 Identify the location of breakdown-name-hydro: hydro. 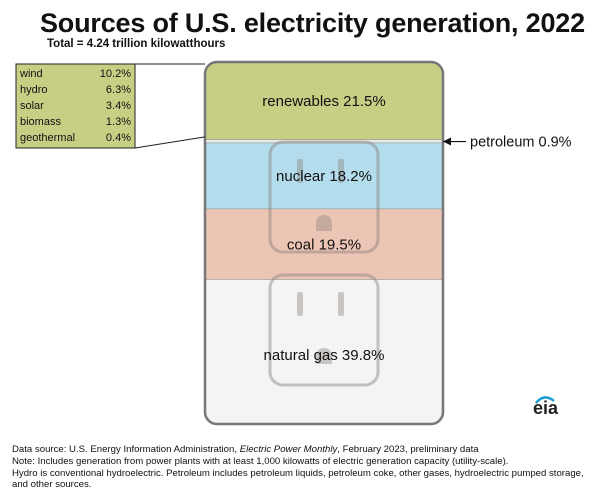
(34, 90).